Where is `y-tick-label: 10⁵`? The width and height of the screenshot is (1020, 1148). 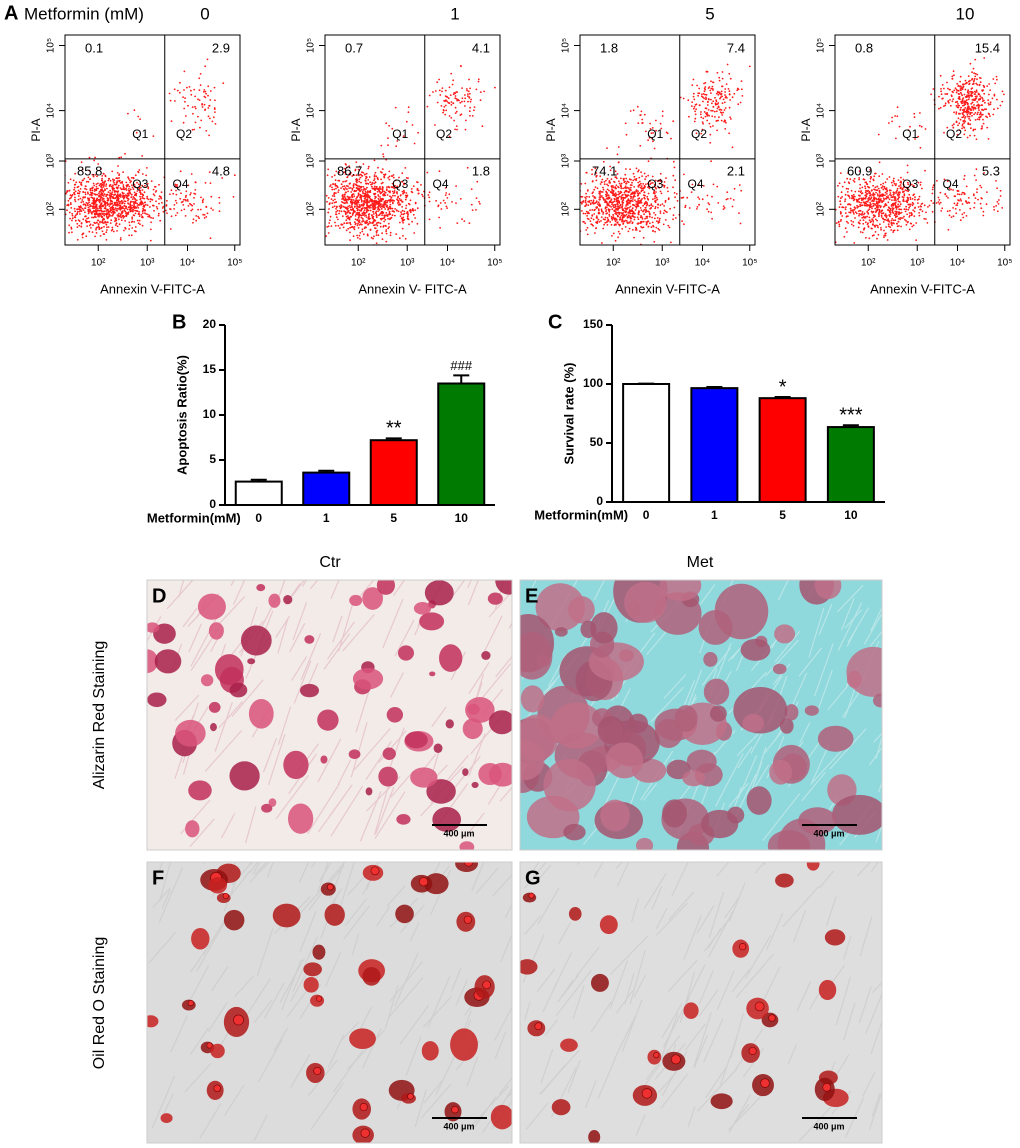 y-tick-label: 10⁵ is located at coordinates (821, 45).